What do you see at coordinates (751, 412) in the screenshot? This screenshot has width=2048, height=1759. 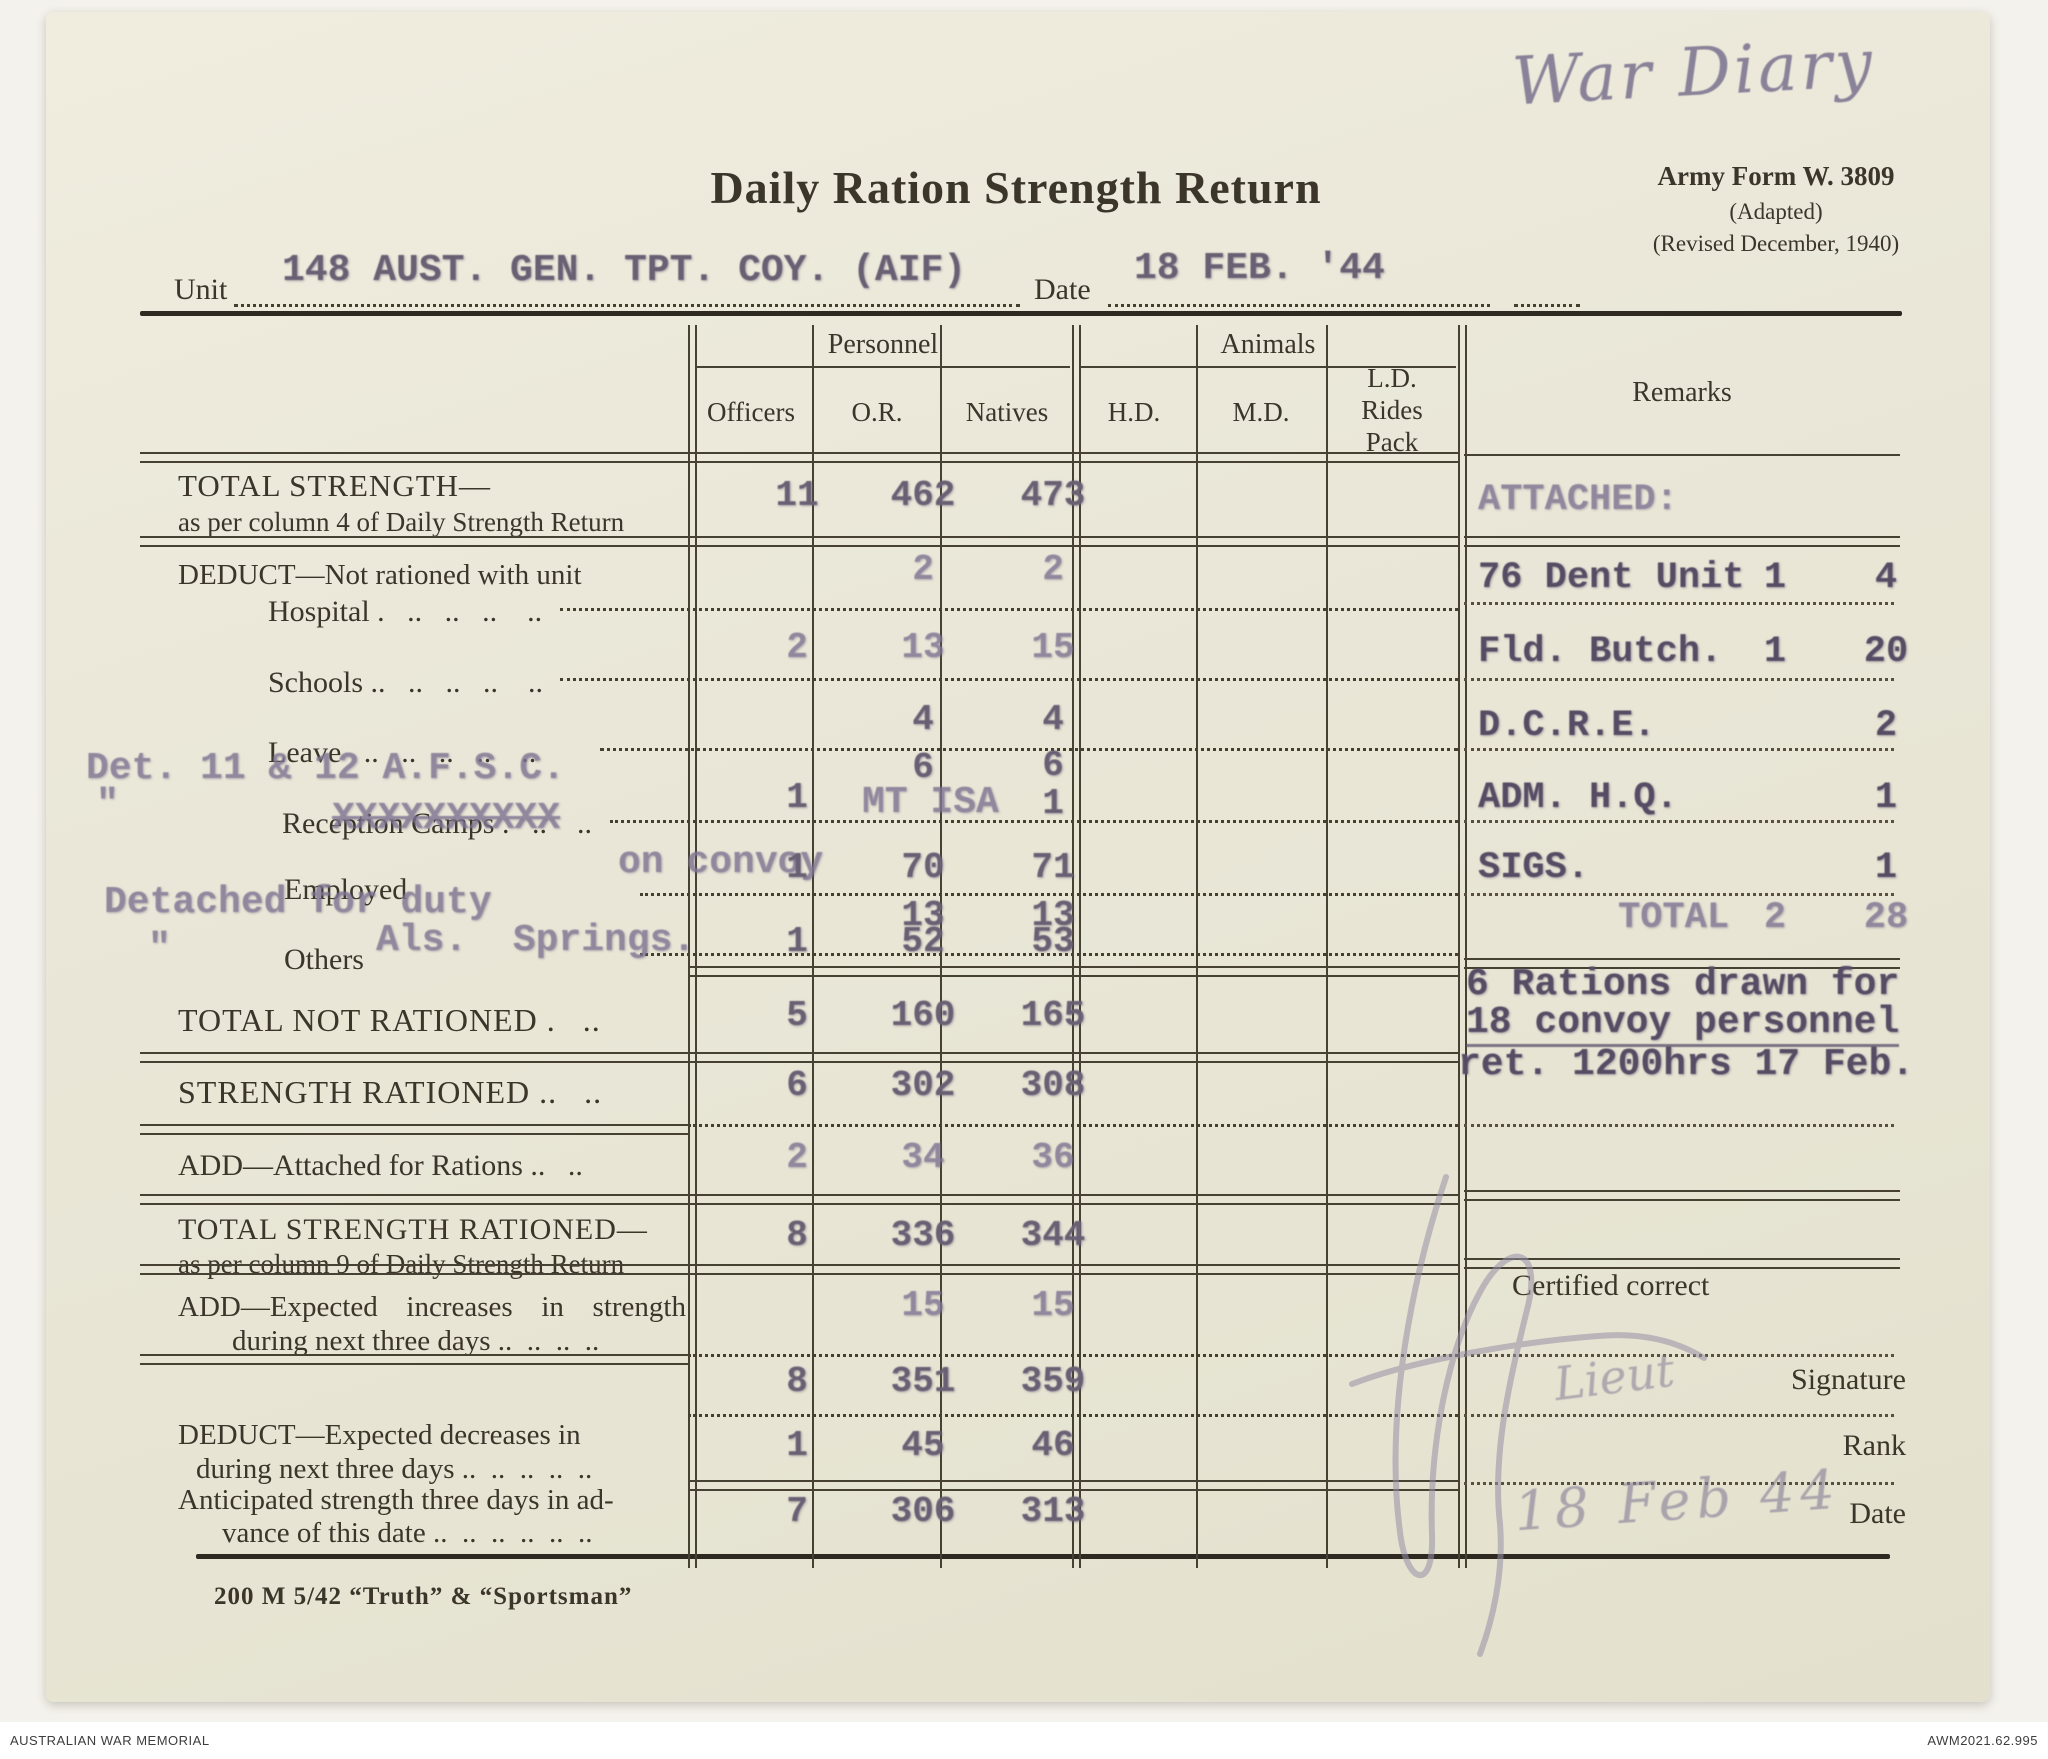 I see `col-officers: Officers` at bounding box center [751, 412].